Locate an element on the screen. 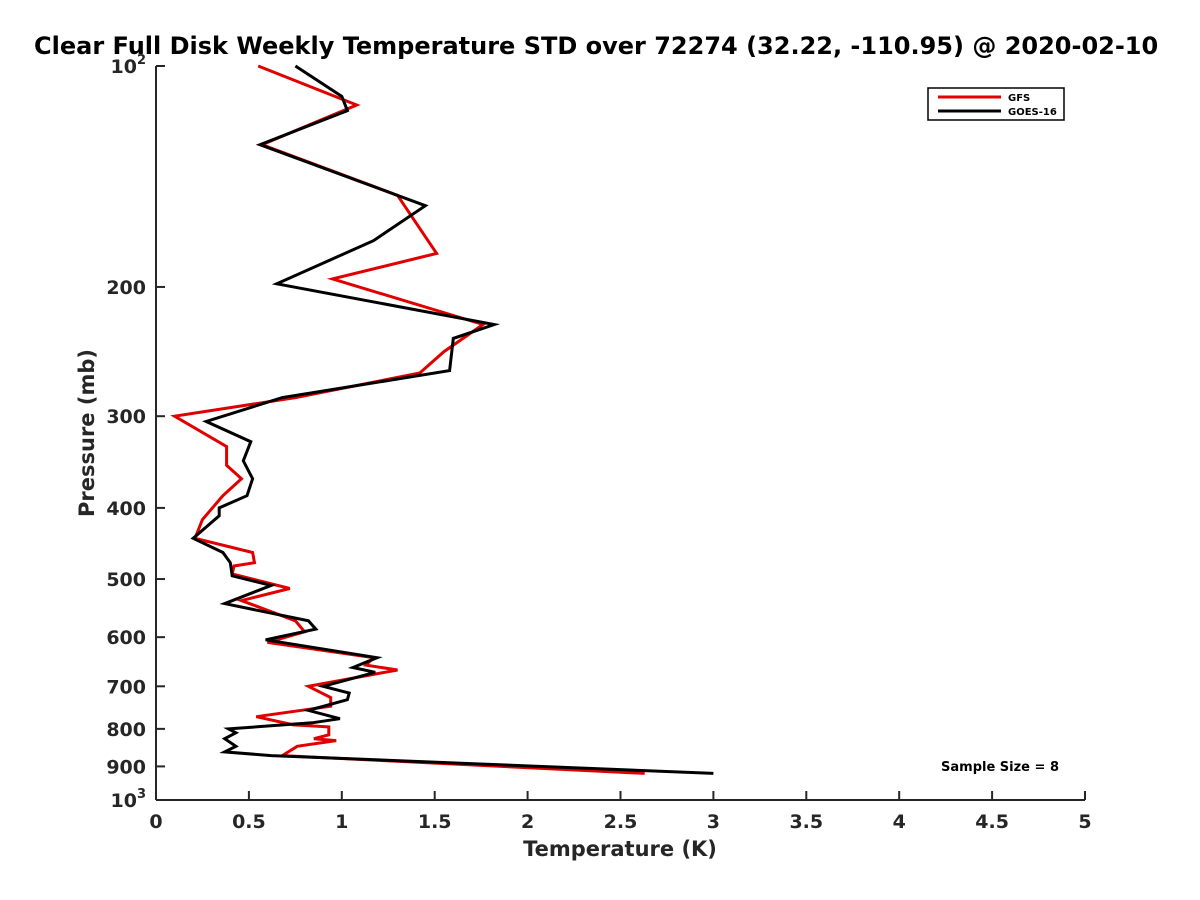 Image resolution: width=1200 pixels, height=900 pixels. legend: GFS GOES-16 is located at coordinates (996, 104).